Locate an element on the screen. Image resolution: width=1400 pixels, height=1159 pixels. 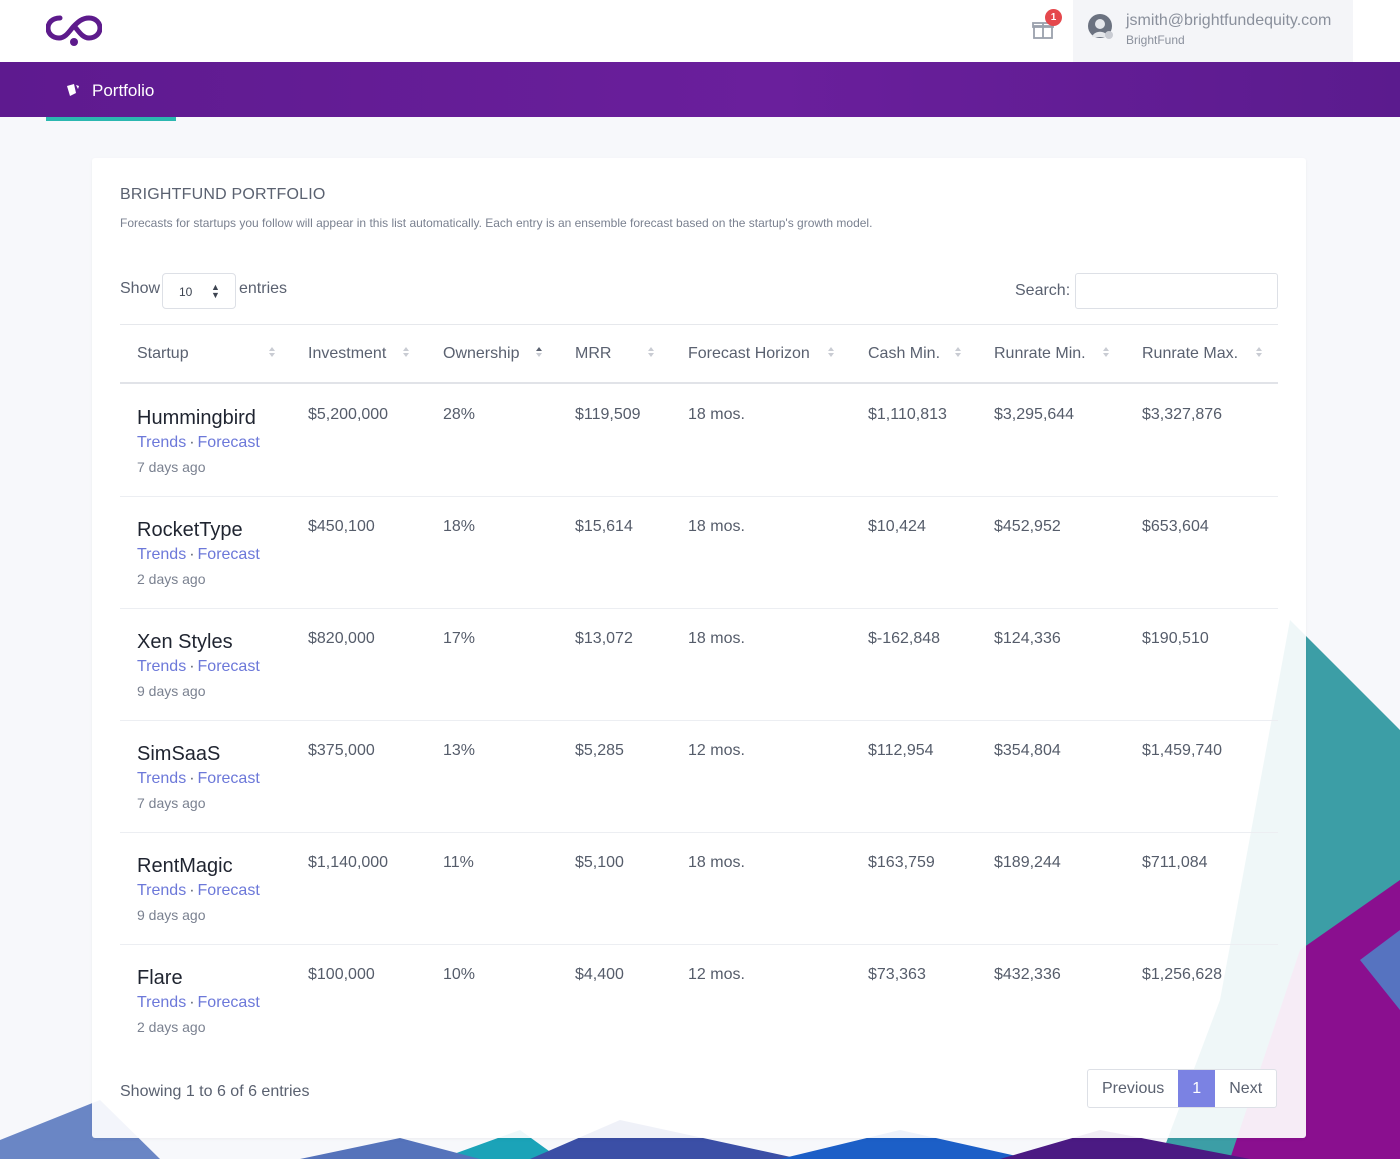
runrate-max-cell: $1,459,740 is located at coordinates (1182, 750).